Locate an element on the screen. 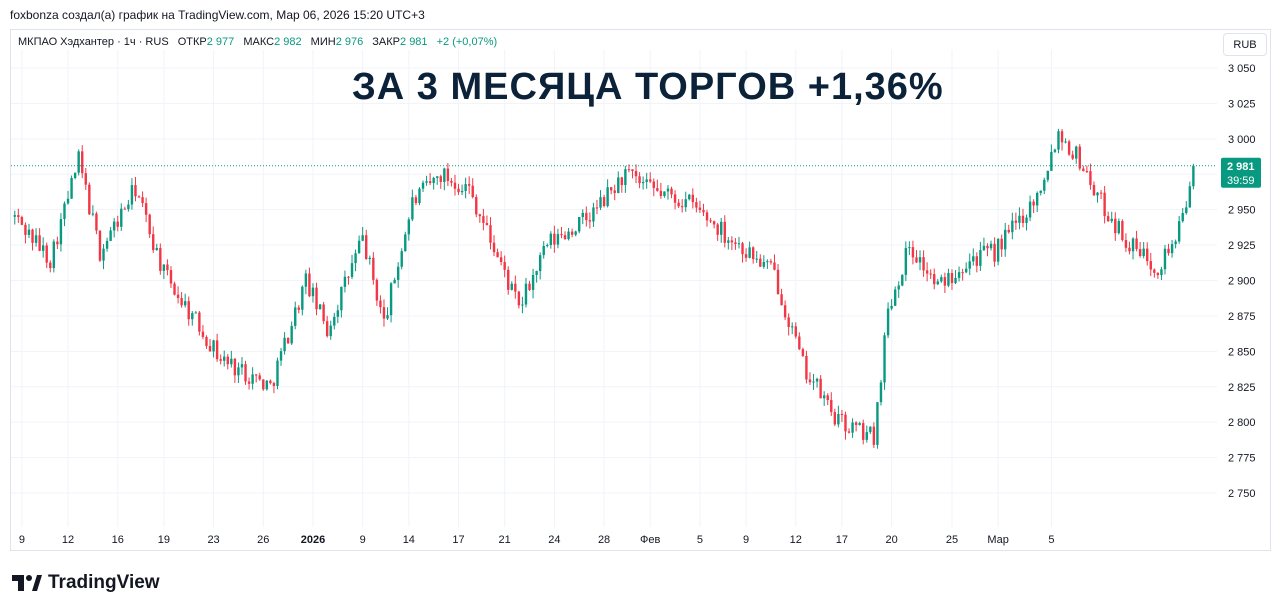  y-tick-label: 3 000 is located at coordinates (1242, 140).